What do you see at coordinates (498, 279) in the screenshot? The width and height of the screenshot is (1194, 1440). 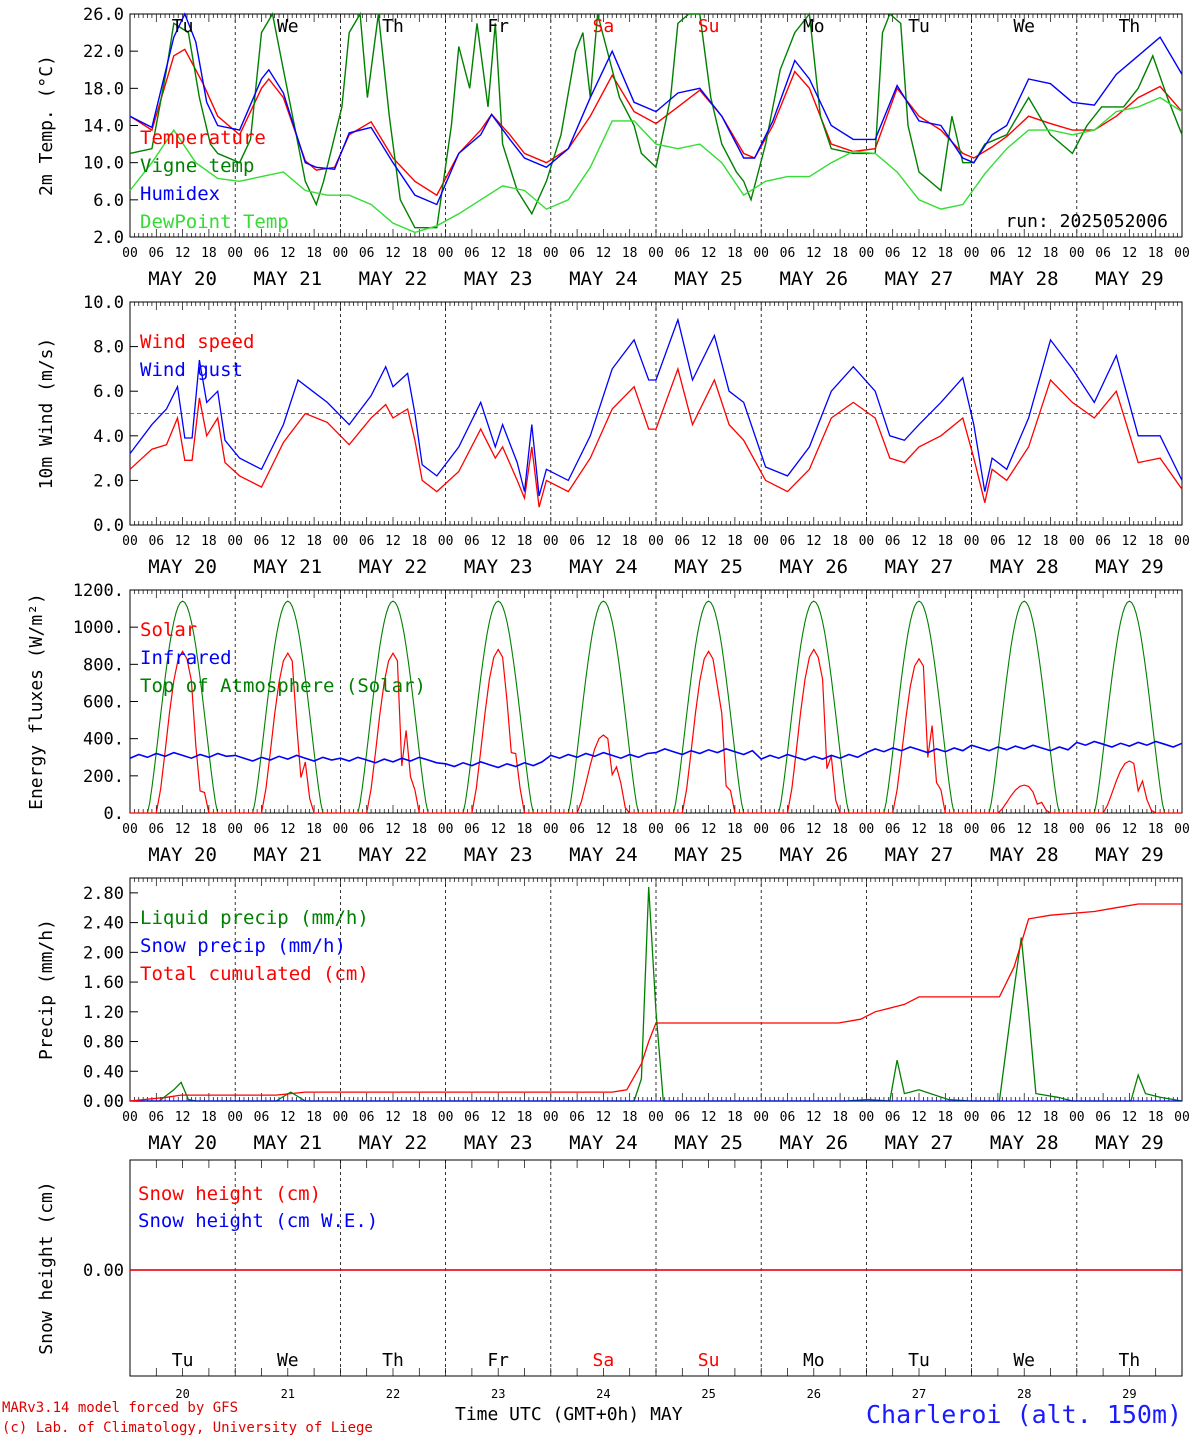 I see `date-label: MAY 23` at bounding box center [498, 279].